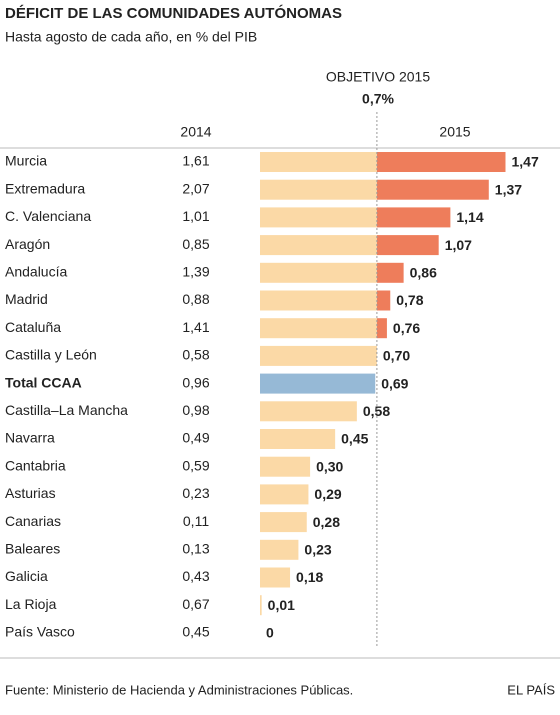  I want to click on value-label: 0,69, so click(394, 383).